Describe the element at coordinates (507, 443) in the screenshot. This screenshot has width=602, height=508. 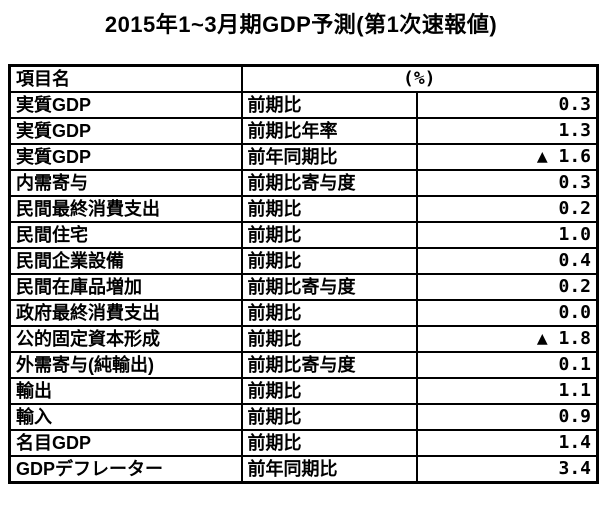
I see `percent-value-cell: 1.4` at that location.